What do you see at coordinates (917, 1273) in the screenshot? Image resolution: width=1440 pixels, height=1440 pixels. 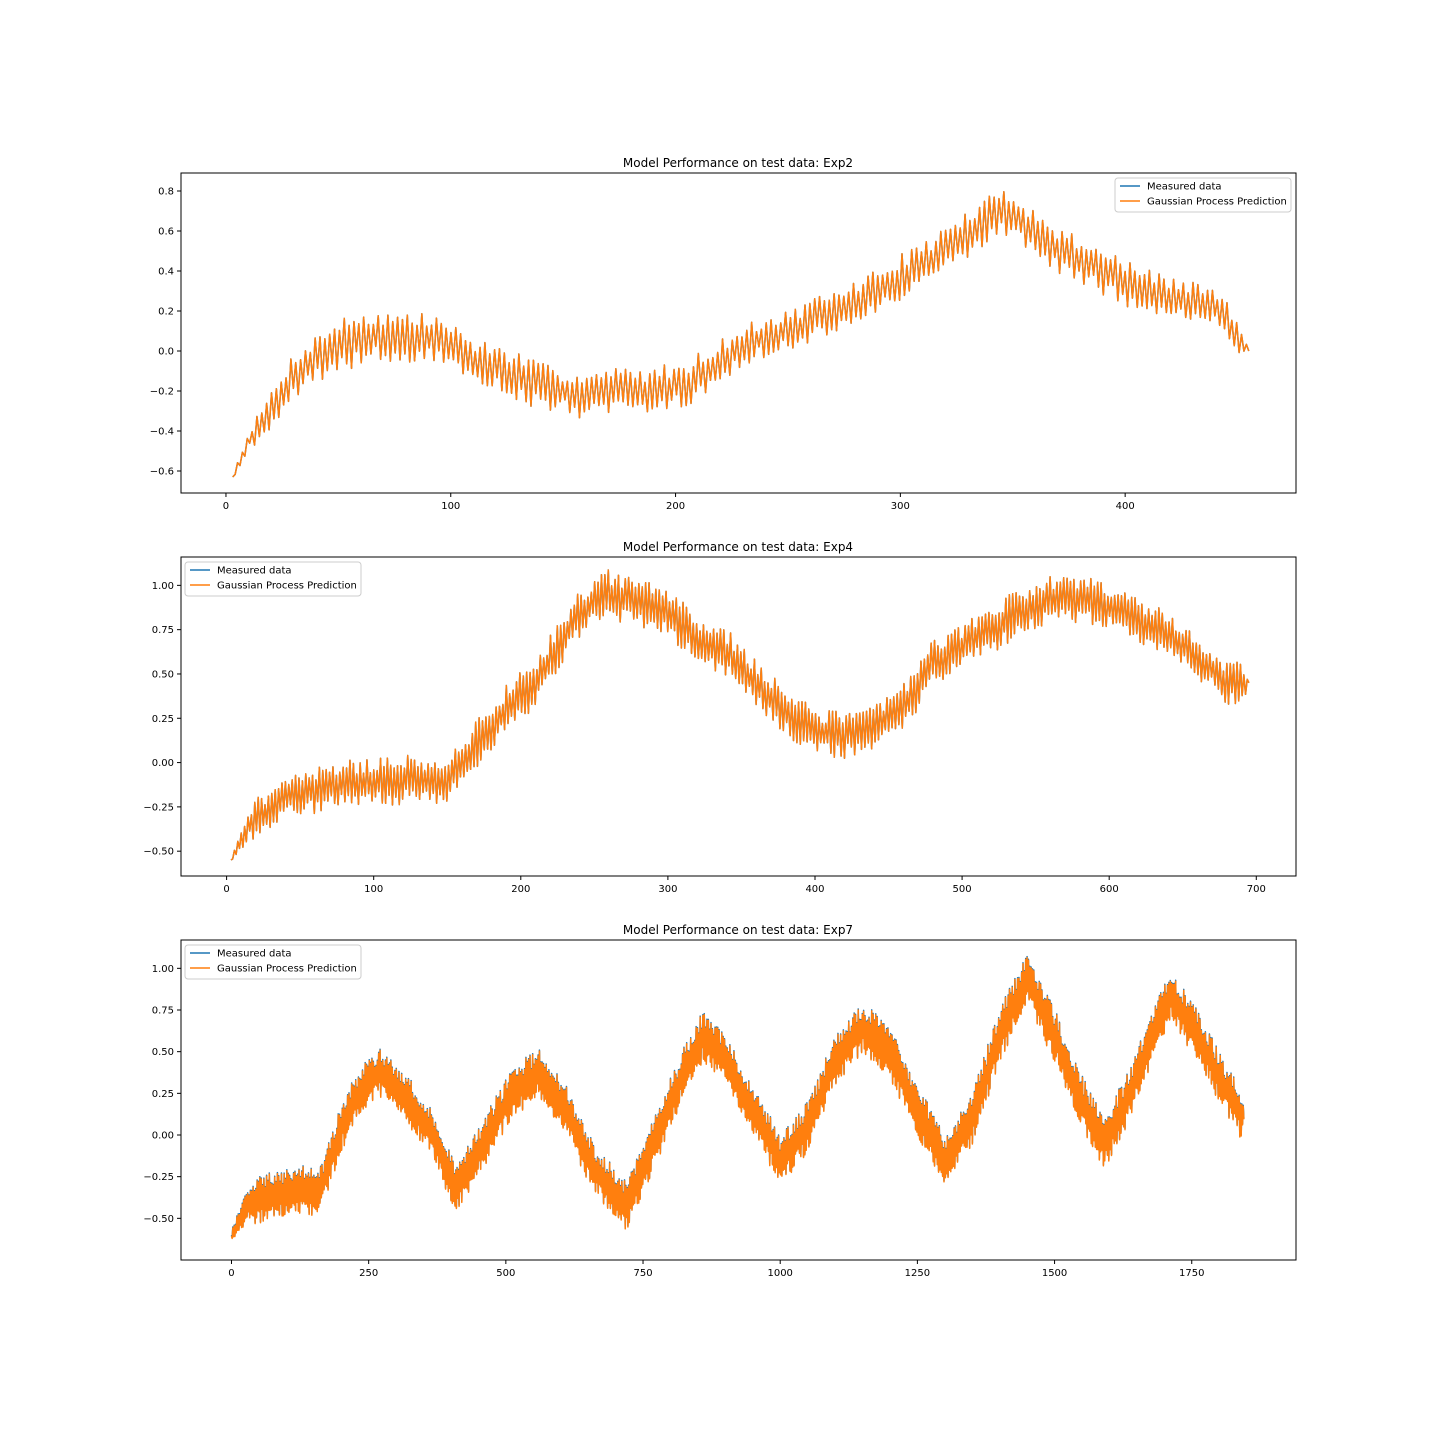 I see `x-tick-label: 1250` at bounding box center [917, 1273].